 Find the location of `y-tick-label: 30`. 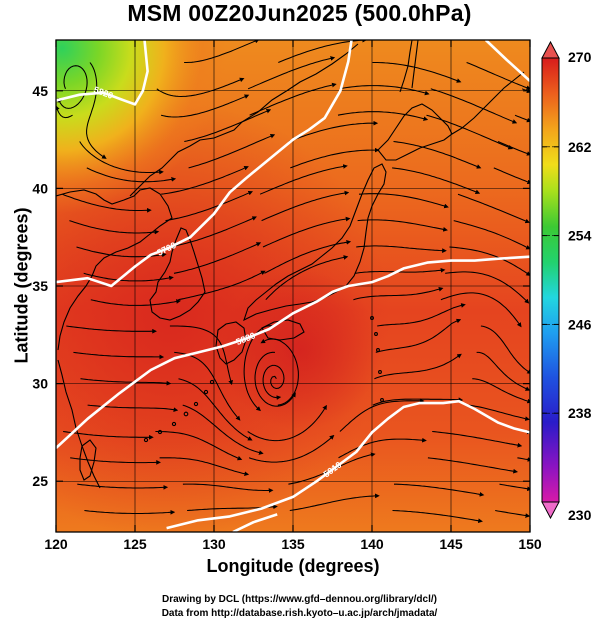

y-tick-label: 30 is located at coordinates (40, 384).